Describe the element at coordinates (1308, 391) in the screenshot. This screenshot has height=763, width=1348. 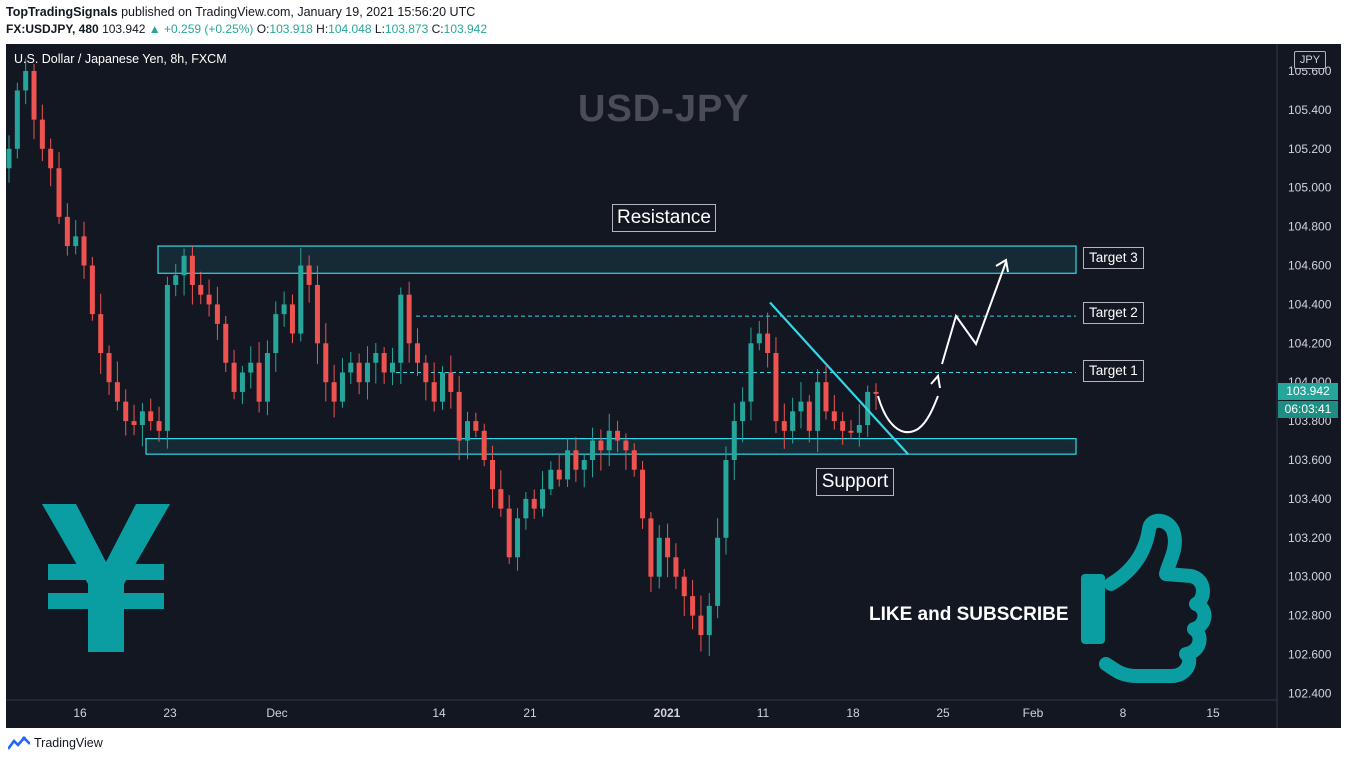
I see `last-price-tag: 103.942` at that location.